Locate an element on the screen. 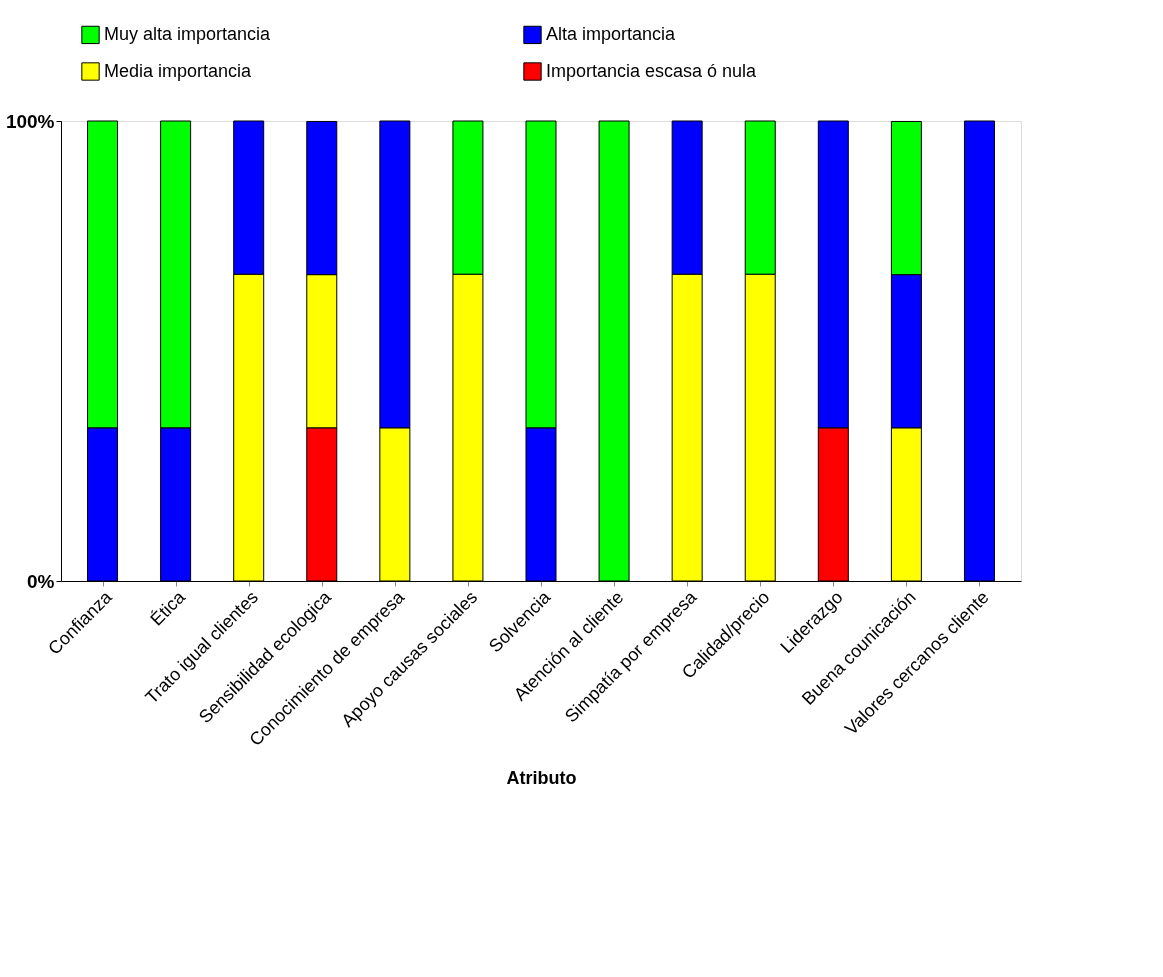  legend-label: Muy alta importancia is located at coordinates (188, 33).